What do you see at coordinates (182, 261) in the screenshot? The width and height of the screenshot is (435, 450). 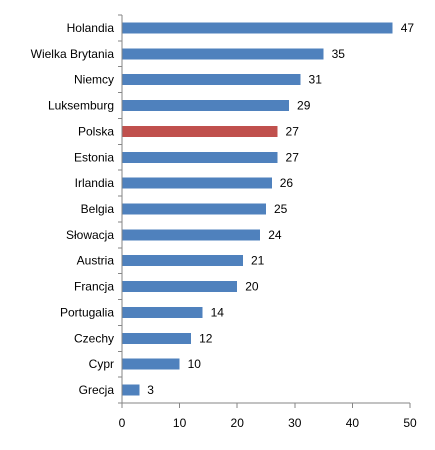 I see `bar-austria` at bounding box center [182, 261].